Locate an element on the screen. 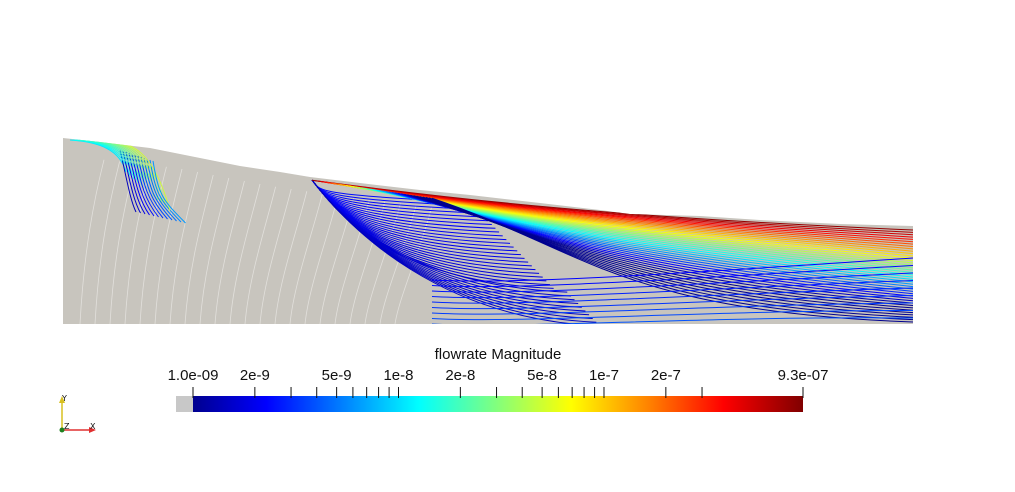 This screenshot has width=1015, height=492. x-axis-label: X is located at coordinates (93, 426).